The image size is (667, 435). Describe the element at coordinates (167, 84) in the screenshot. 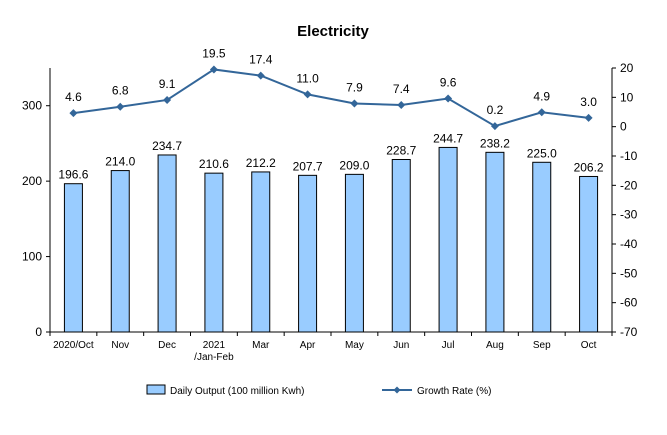

I see `line-value-label: 9.1` at that location.